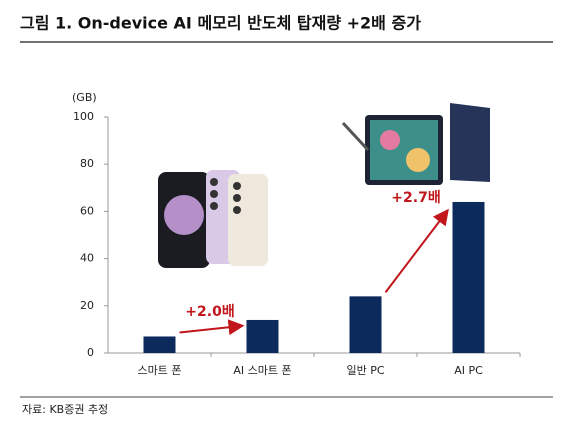  Describe the element at coordinates (415, 144) in the screenshot. I see `tablet-illustration` at that location.